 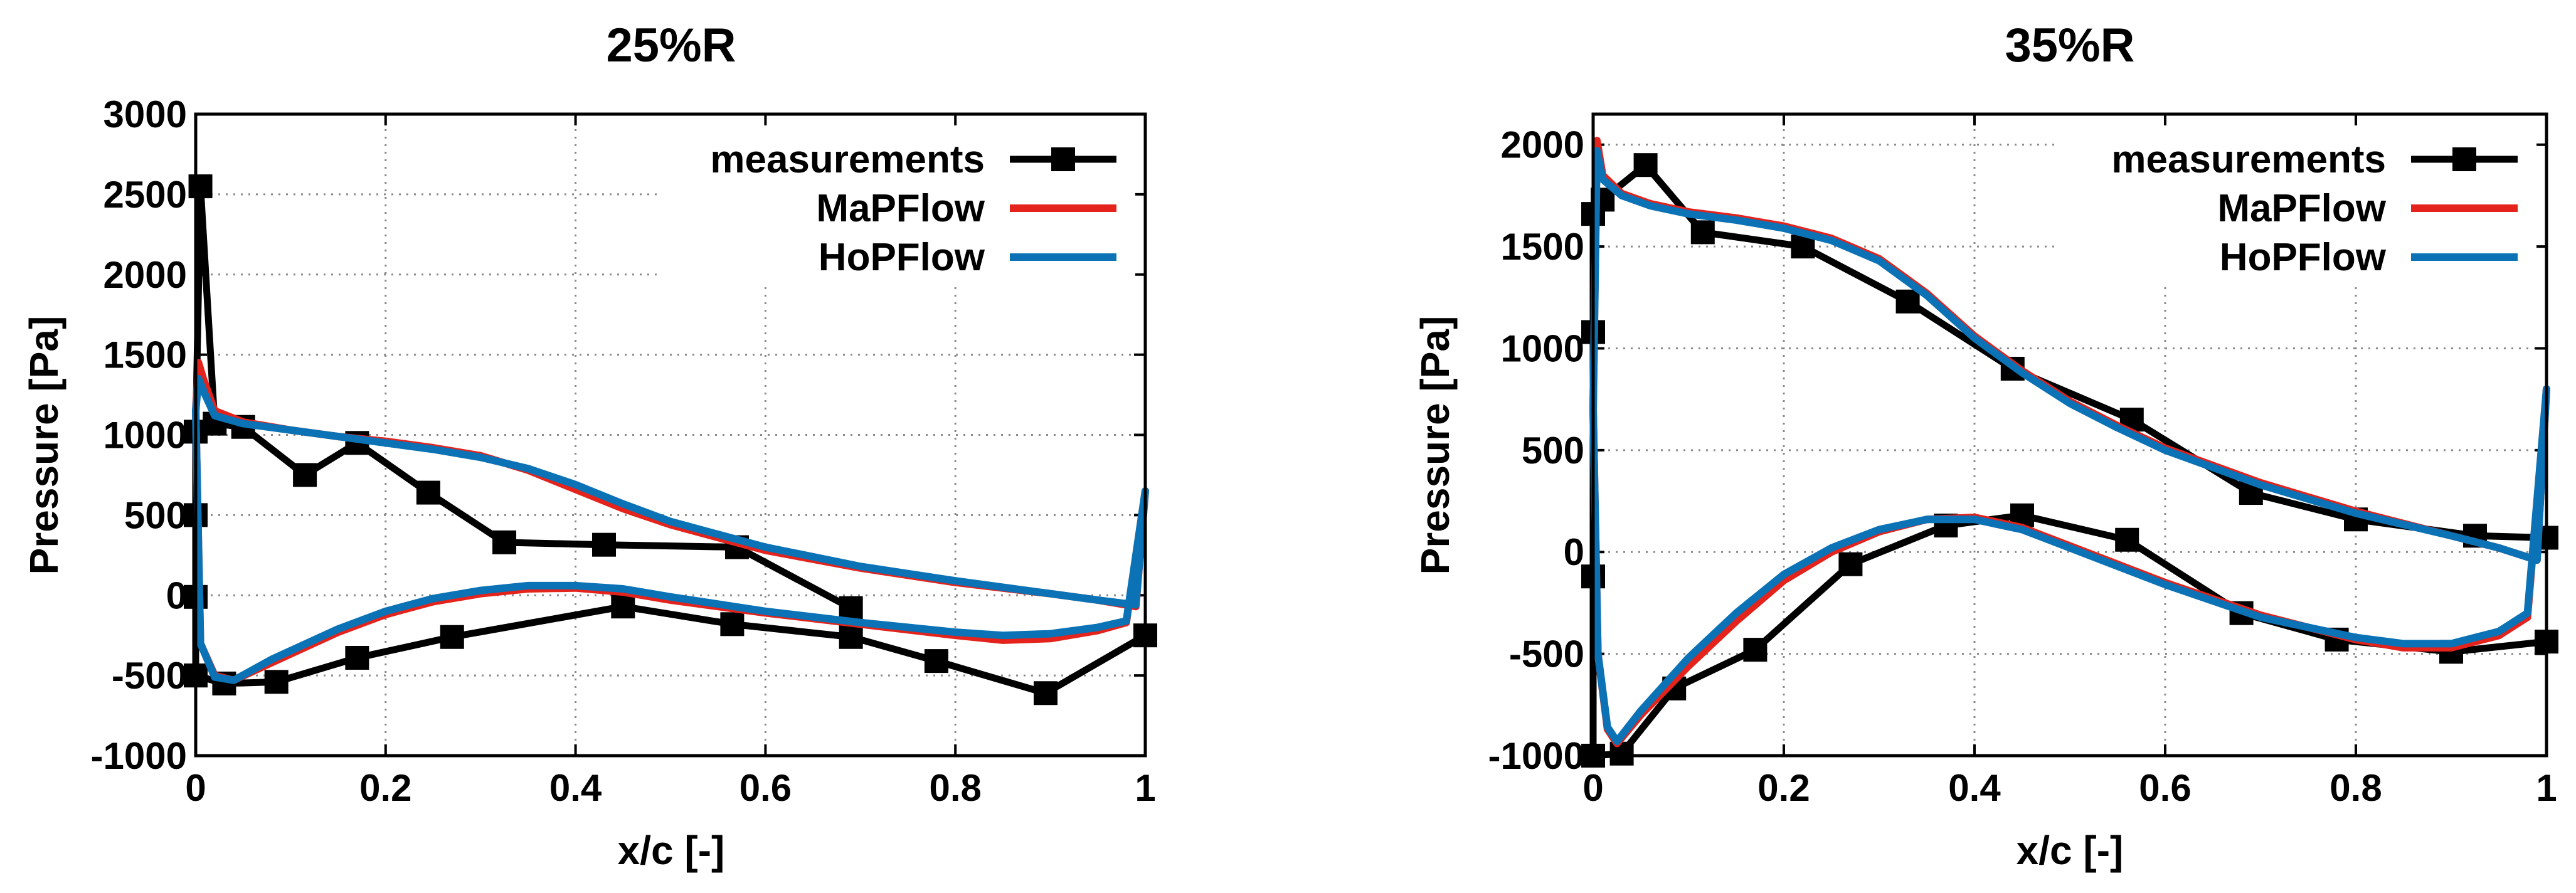 I want to click on series-line-measurements, so click(x=670, y=650).